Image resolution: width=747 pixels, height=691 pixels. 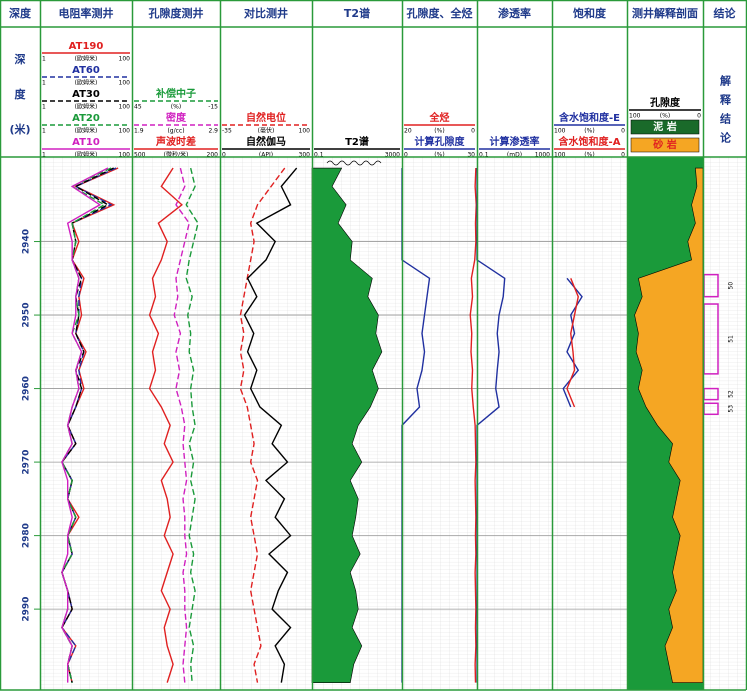 I want to click on scale-max: 3000, so click(x=392, y=155).